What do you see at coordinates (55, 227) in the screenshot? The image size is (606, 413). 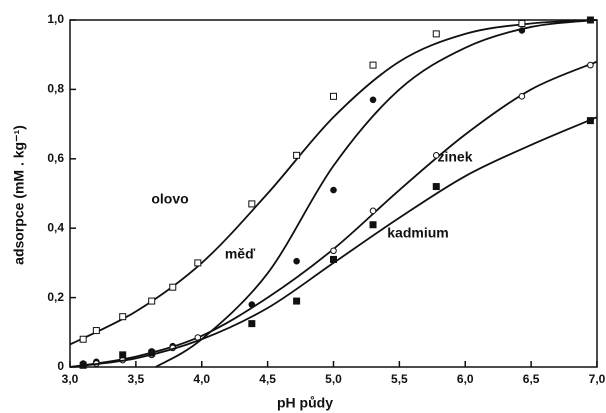 I see `y-tick-label: 0,4` at bounding box center [55, 227].